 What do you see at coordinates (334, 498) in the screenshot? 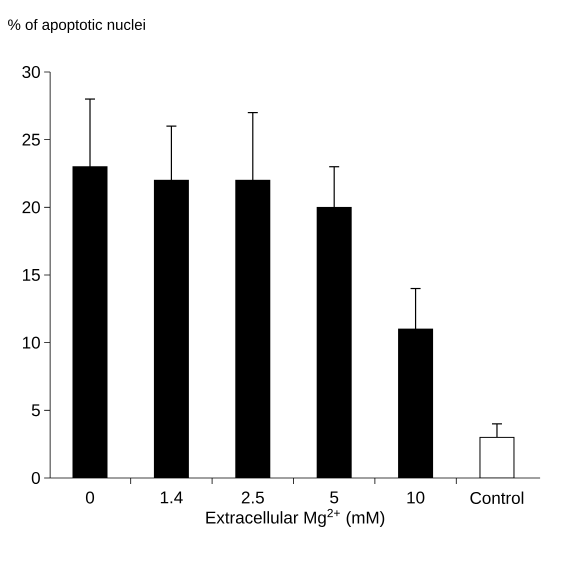
I see `x-tick-label: 5` at bounding box center [334, 498].